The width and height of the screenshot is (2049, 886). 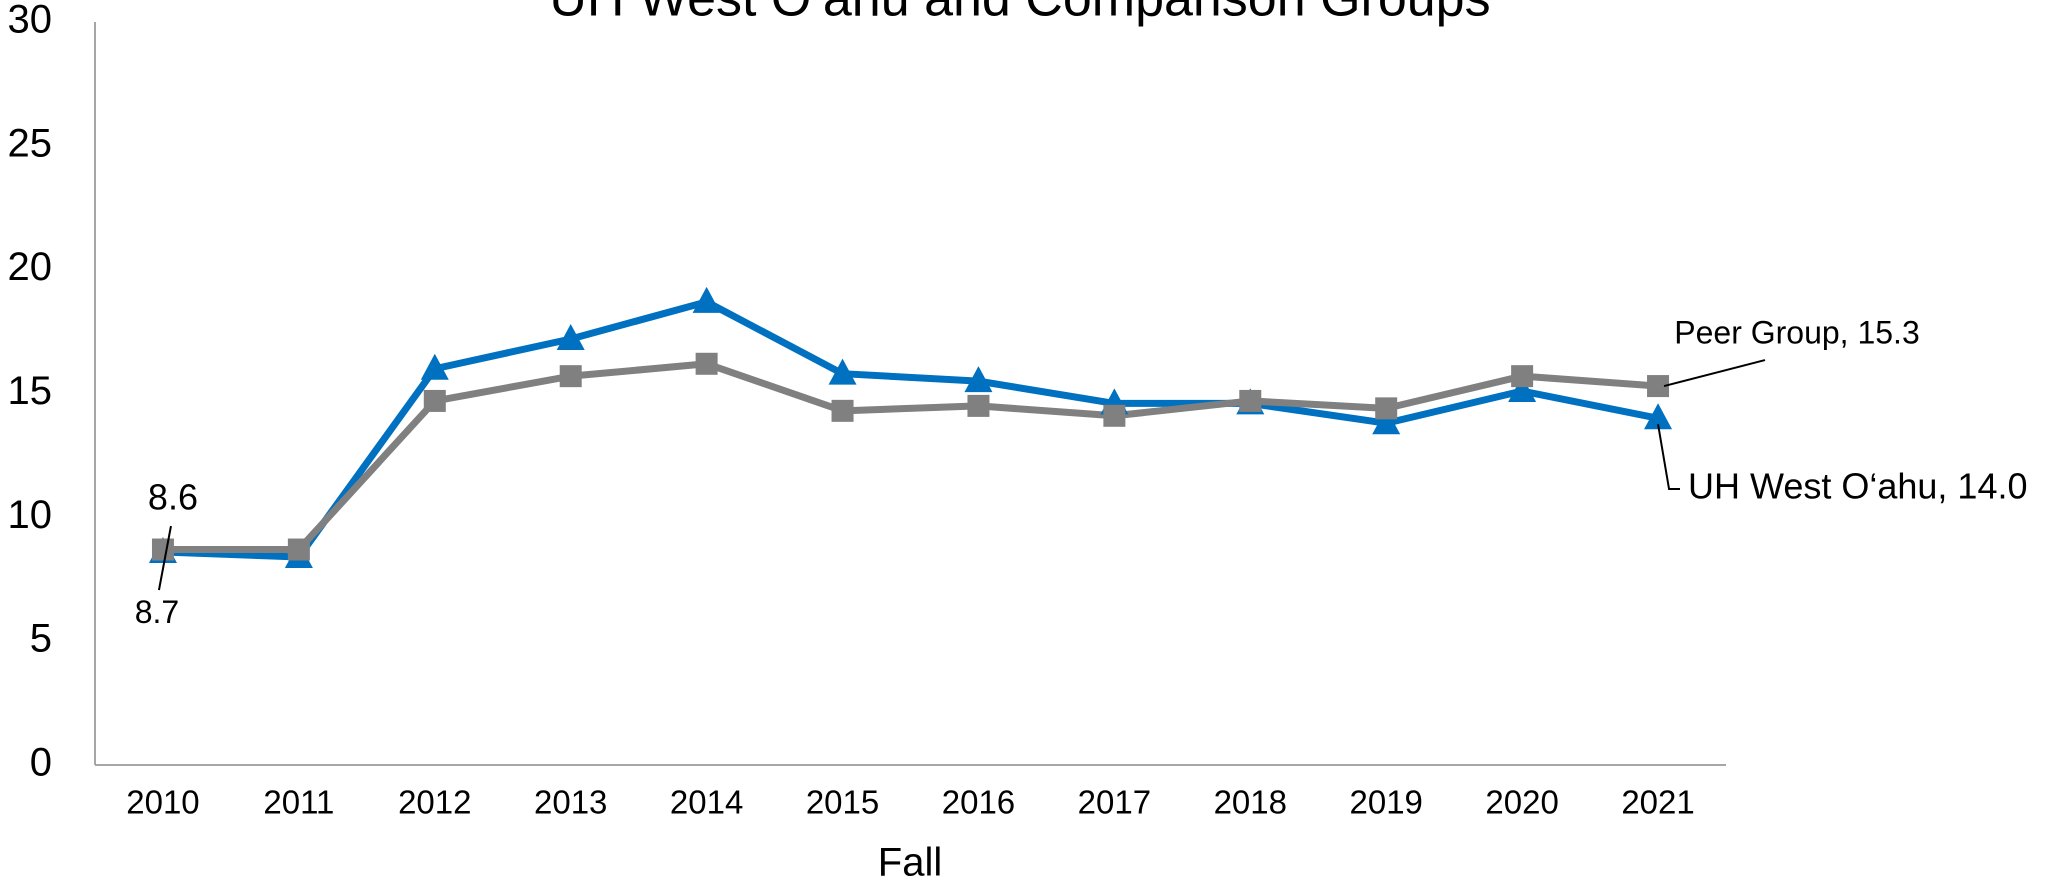 I want to click on x-tick-label: 2016, so click(x=978, y=802).